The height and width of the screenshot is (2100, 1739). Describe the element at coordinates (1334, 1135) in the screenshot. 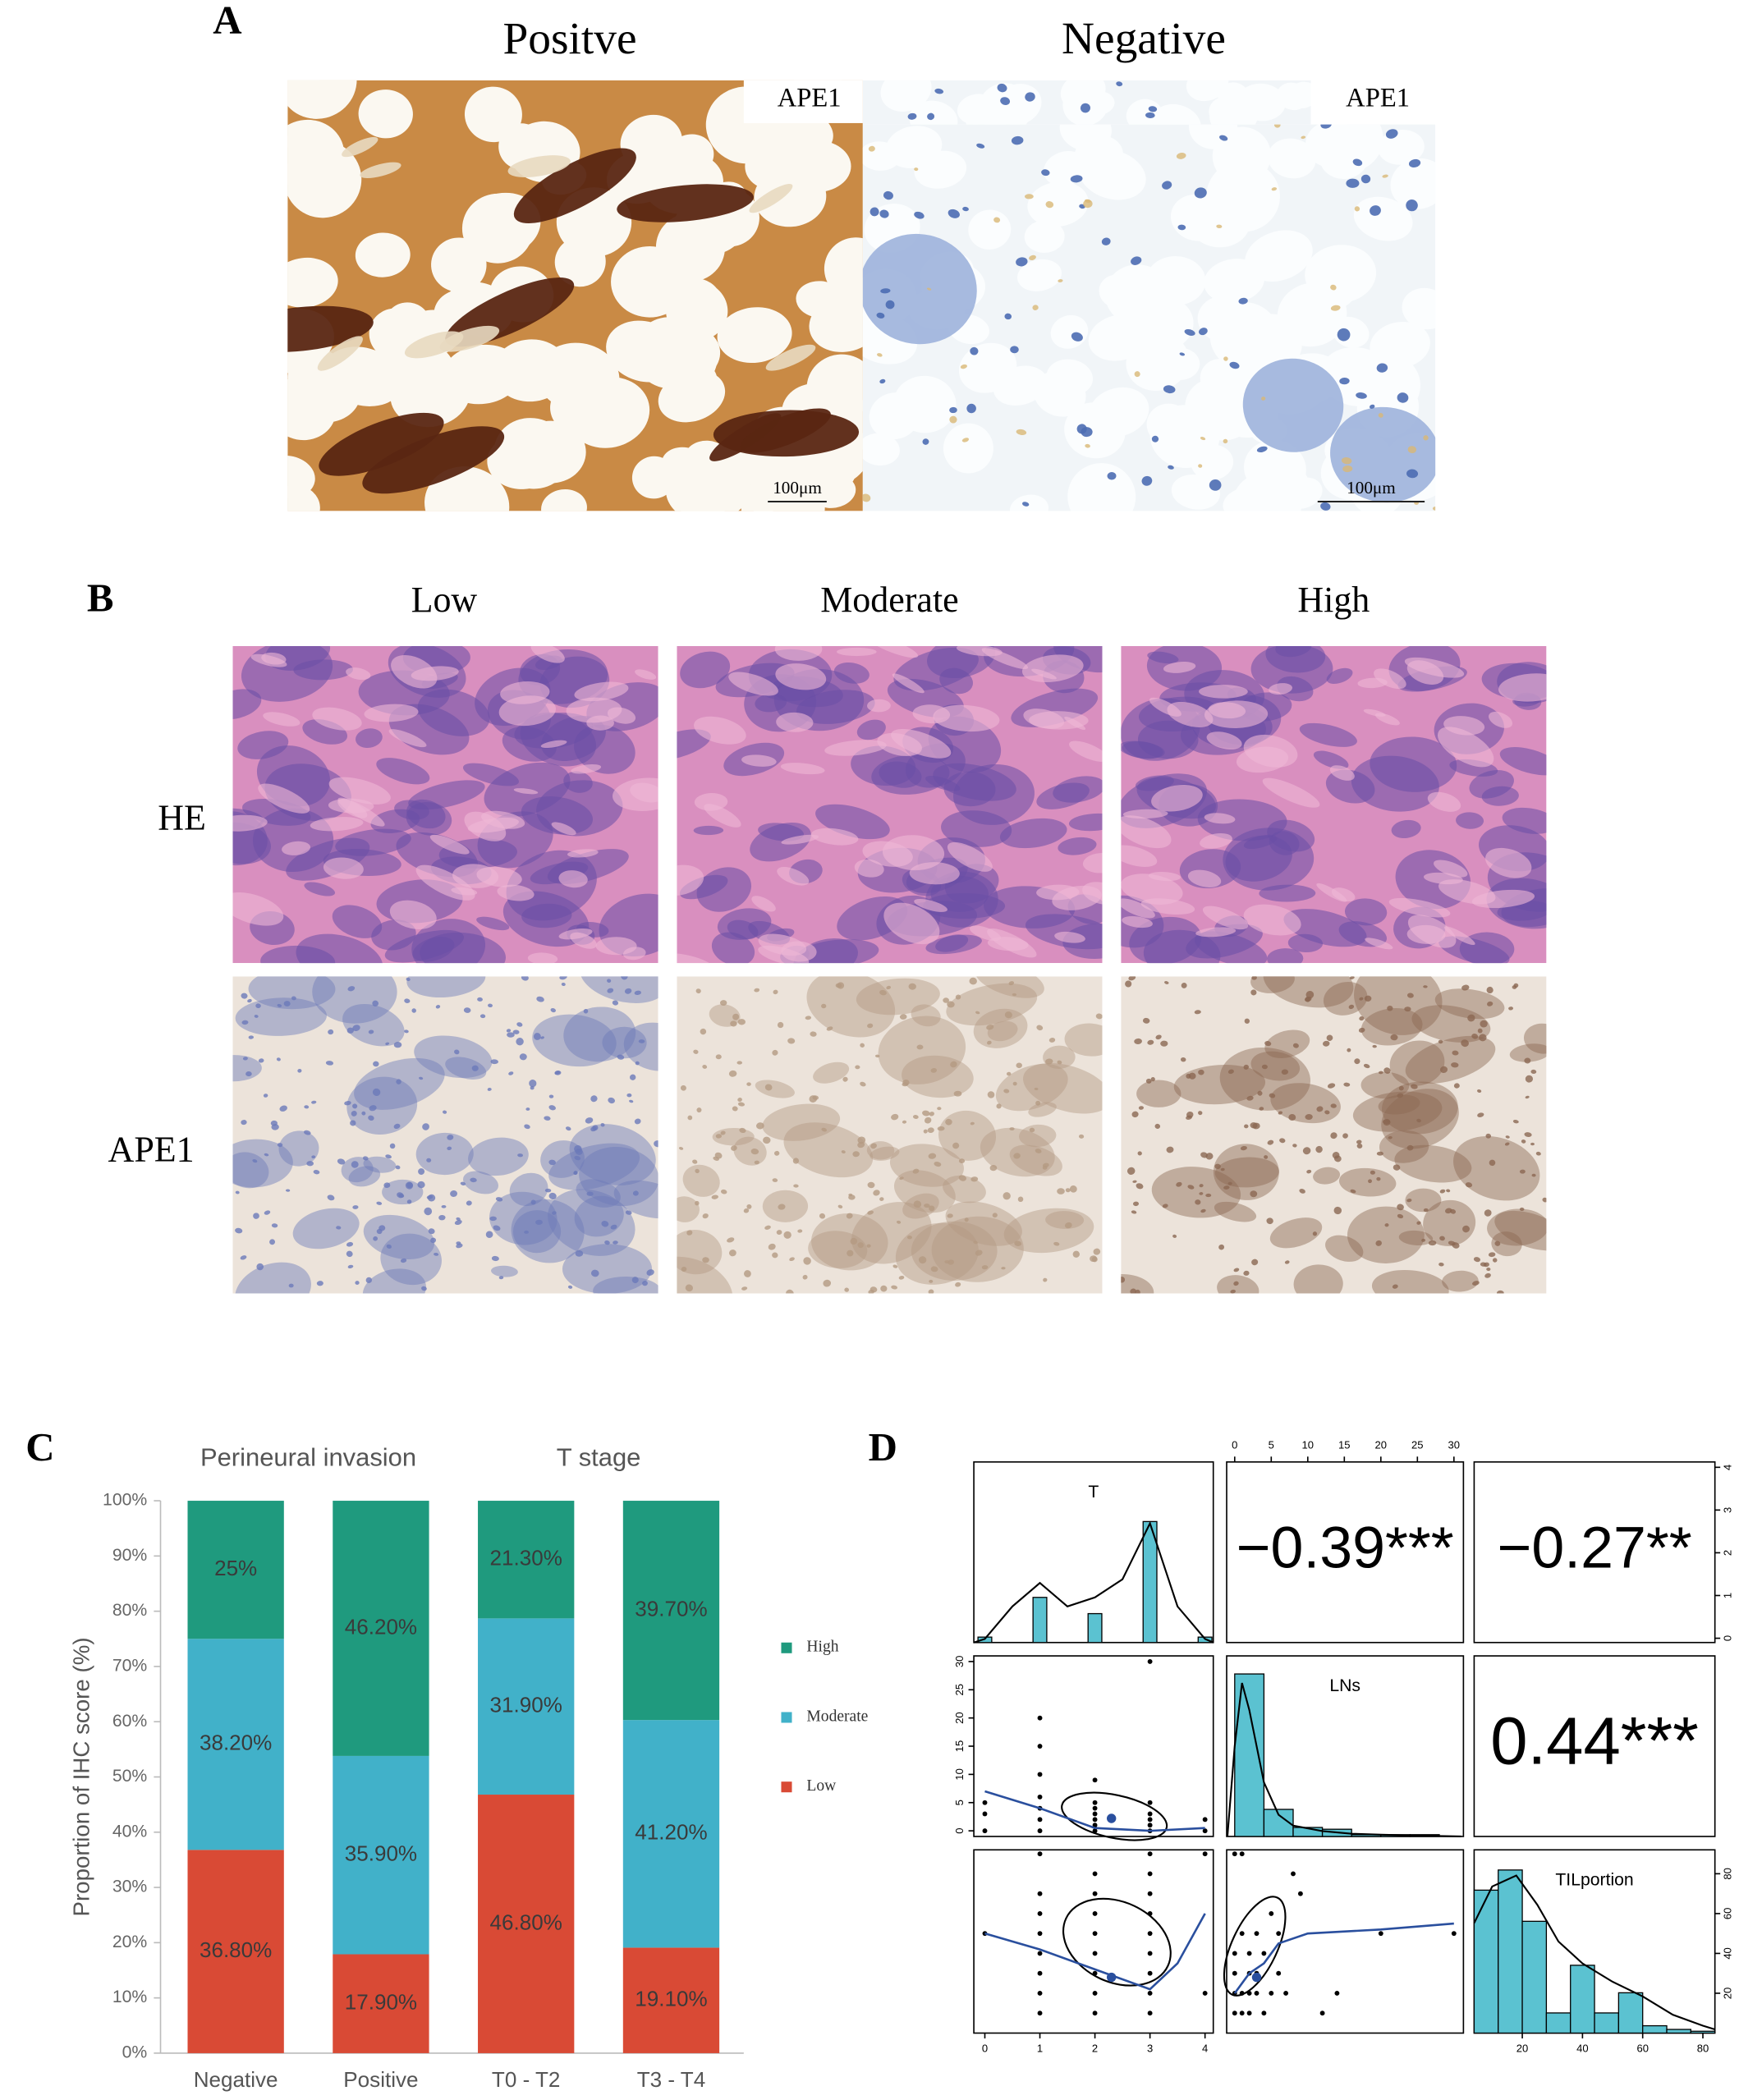

I see `micrograph` at that location.